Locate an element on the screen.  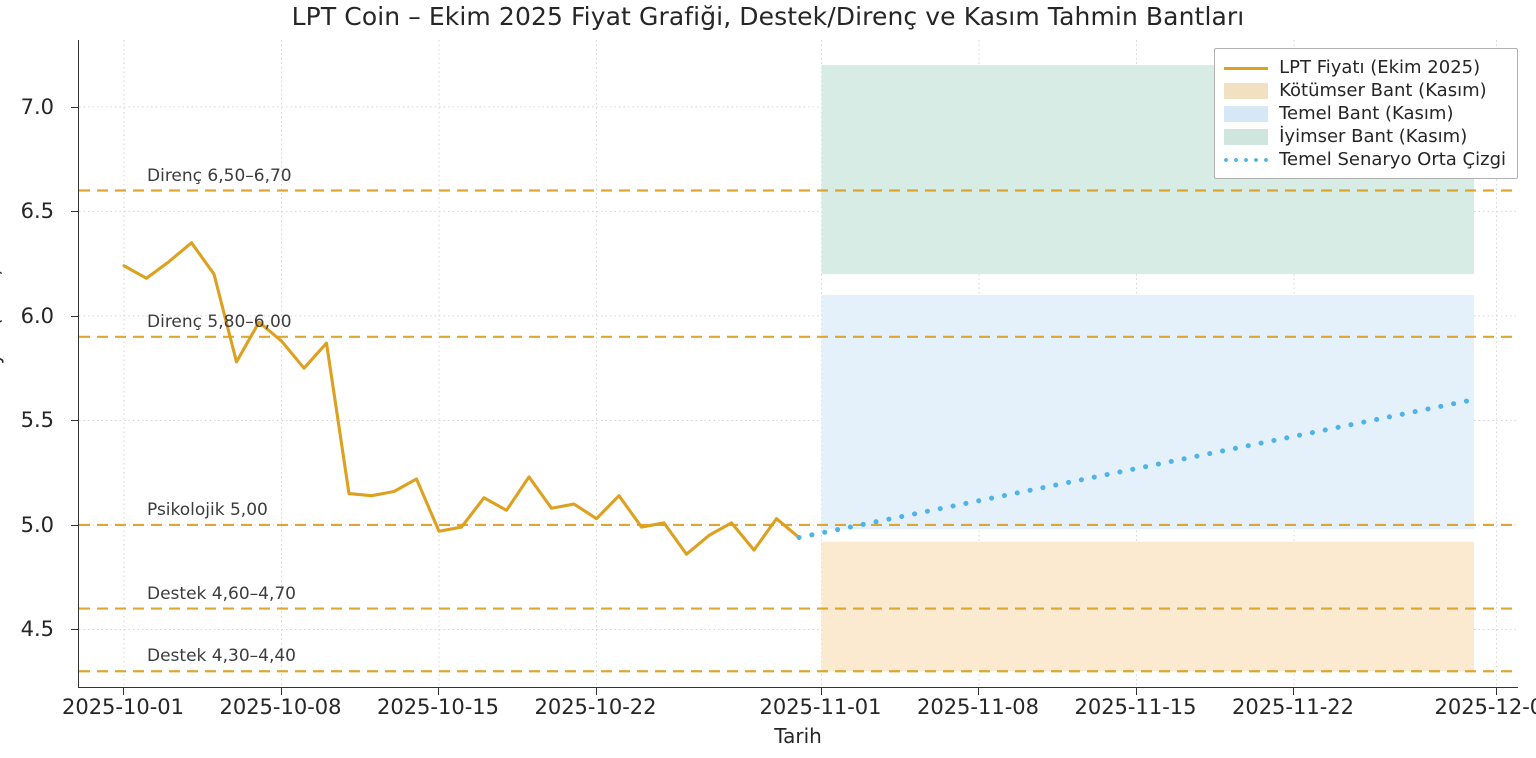
x-axis-tick-label: 2025-10-01 is located at coordinates (123, 707).